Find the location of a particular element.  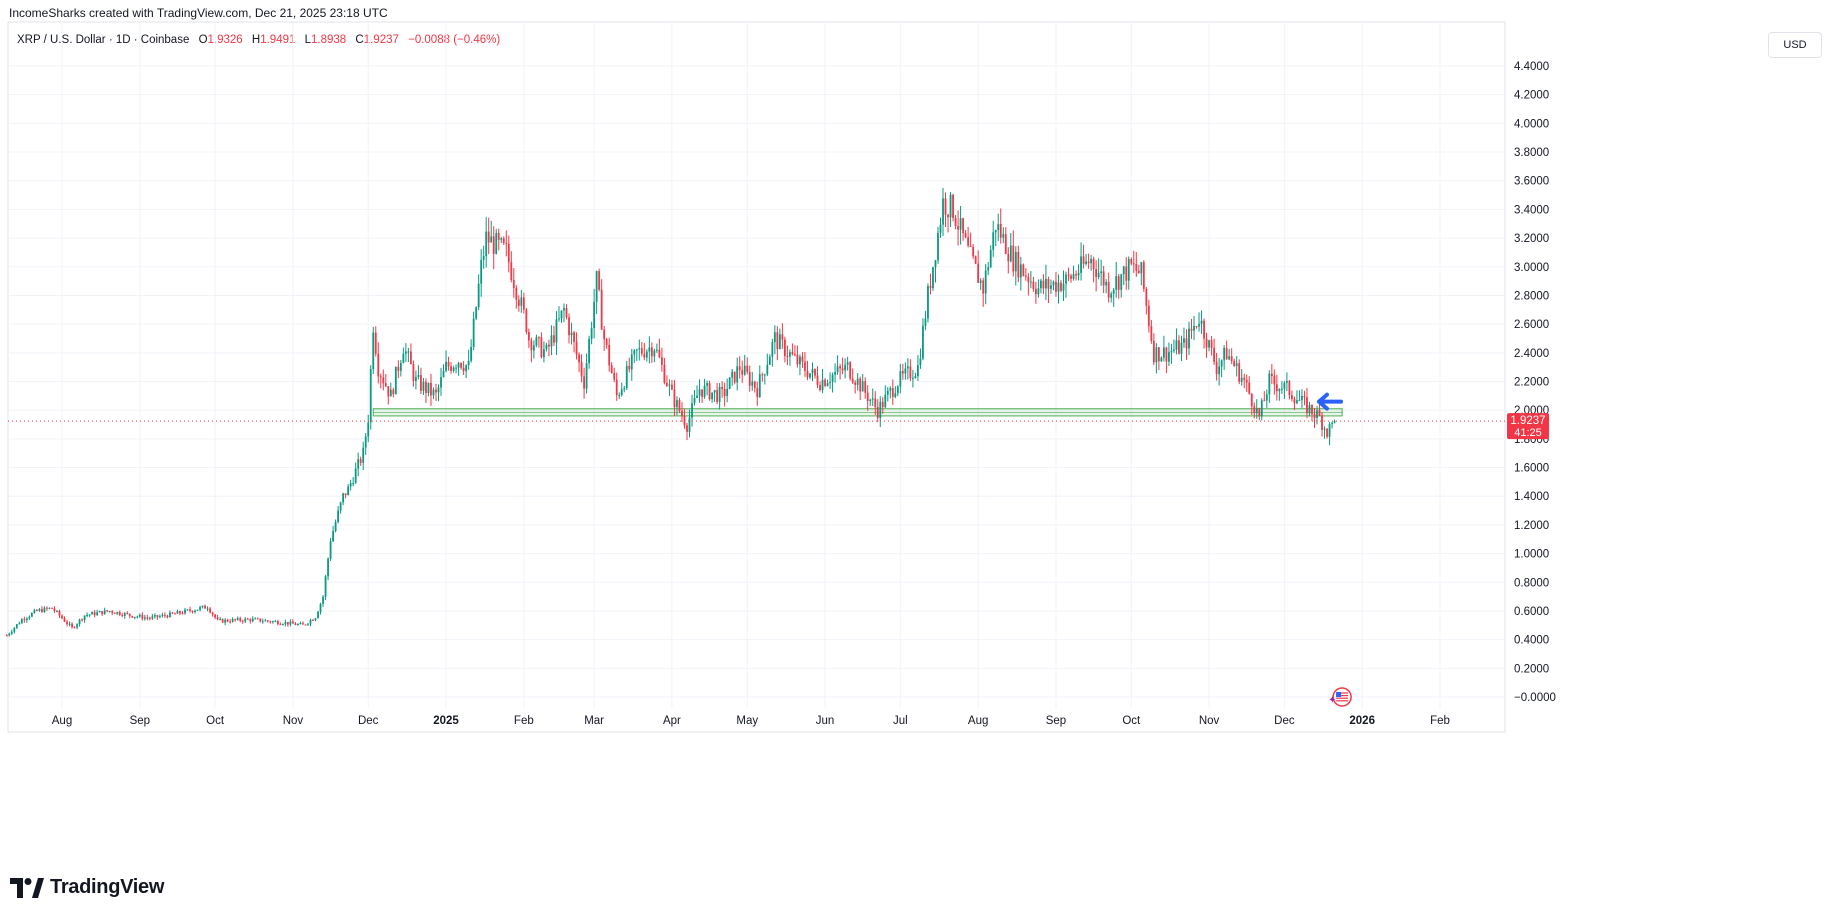

symbol-name: XRP / U.S. Dollar · 1D · Coinbase is located at coordinates (103, 40).